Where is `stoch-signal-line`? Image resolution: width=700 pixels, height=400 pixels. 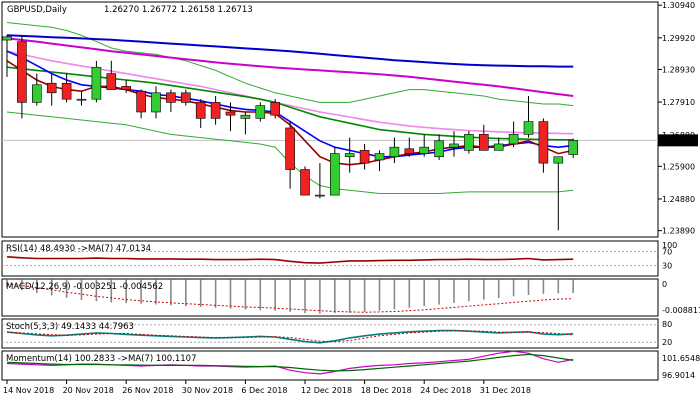
stoch-signal-line is located at coordinates (290, 336).